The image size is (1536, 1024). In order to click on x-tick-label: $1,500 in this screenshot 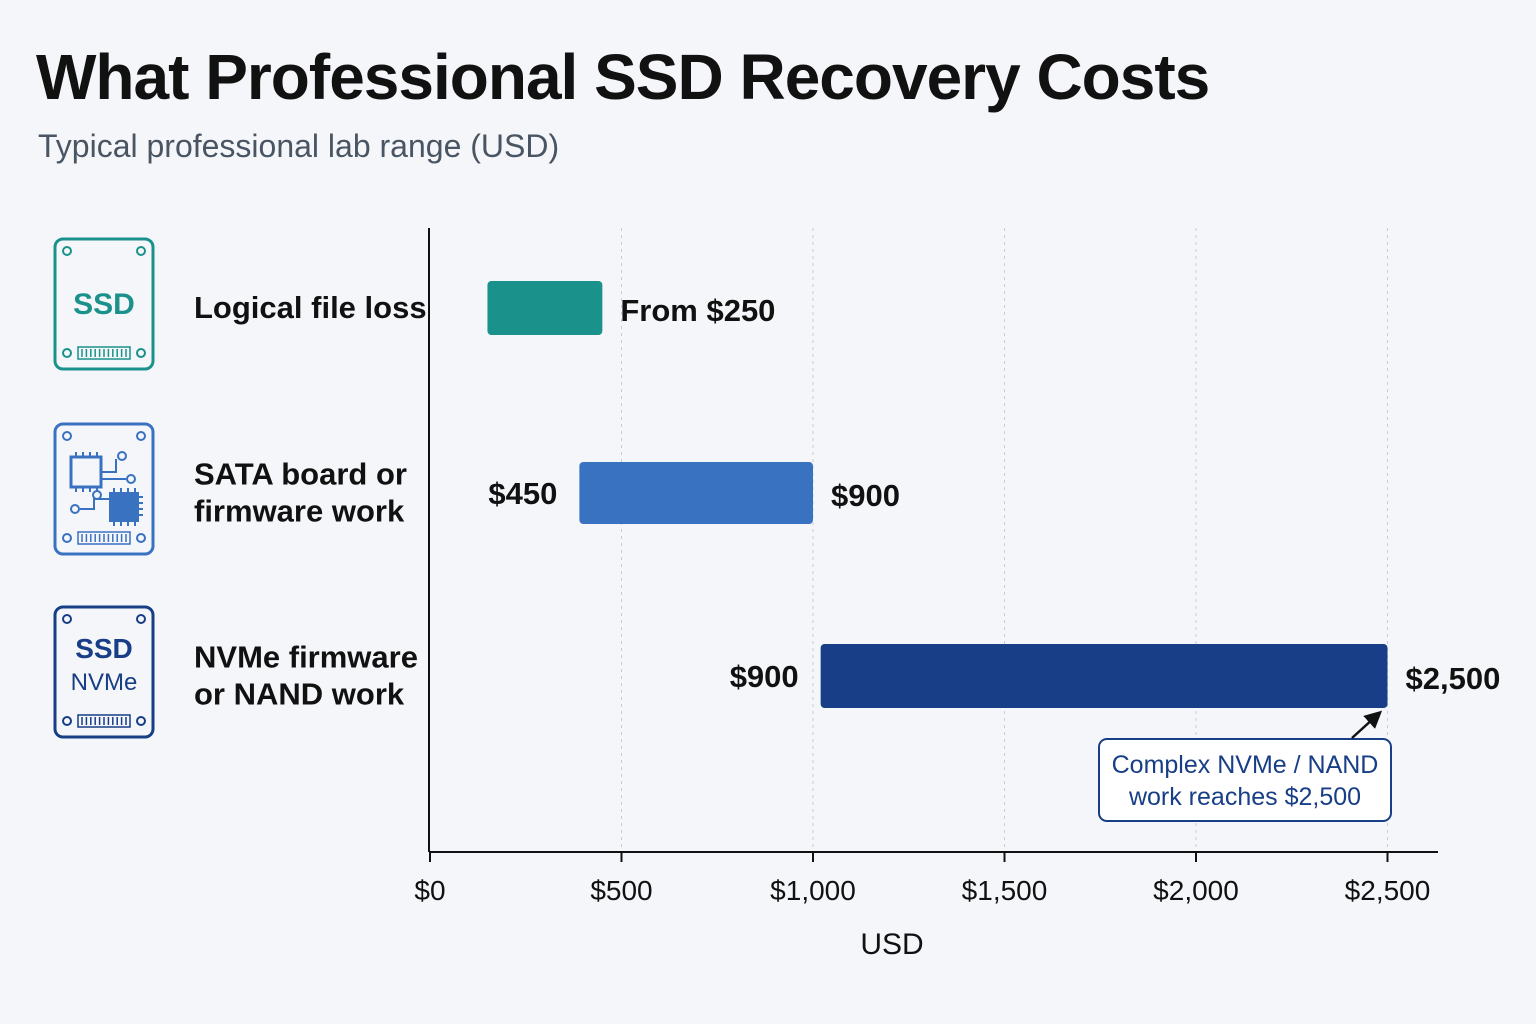, I will do `click(1005, 890)`.